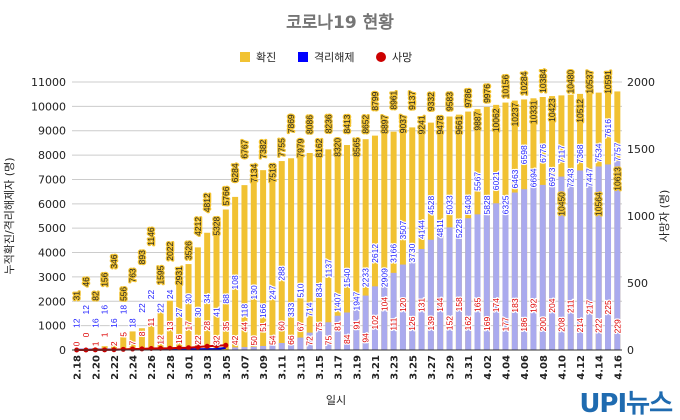 This screenshot has height=420, width=680. I want to click on data-label-confirmed: 8565, so click(356, 147).